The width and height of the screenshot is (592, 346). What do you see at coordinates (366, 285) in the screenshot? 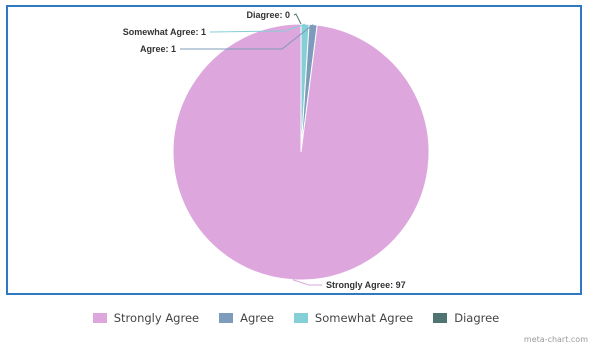
I see `data-label-strongly-agree: Strongly Agree: 97` at bounding box center [366, 285].